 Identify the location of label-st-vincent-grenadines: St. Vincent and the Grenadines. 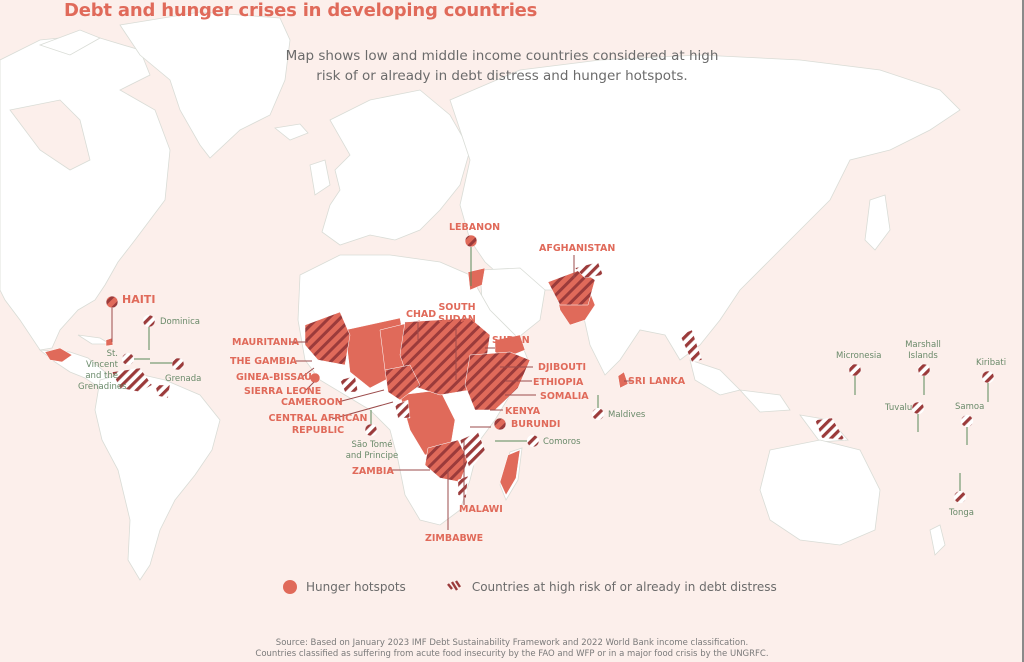
(102, 370).